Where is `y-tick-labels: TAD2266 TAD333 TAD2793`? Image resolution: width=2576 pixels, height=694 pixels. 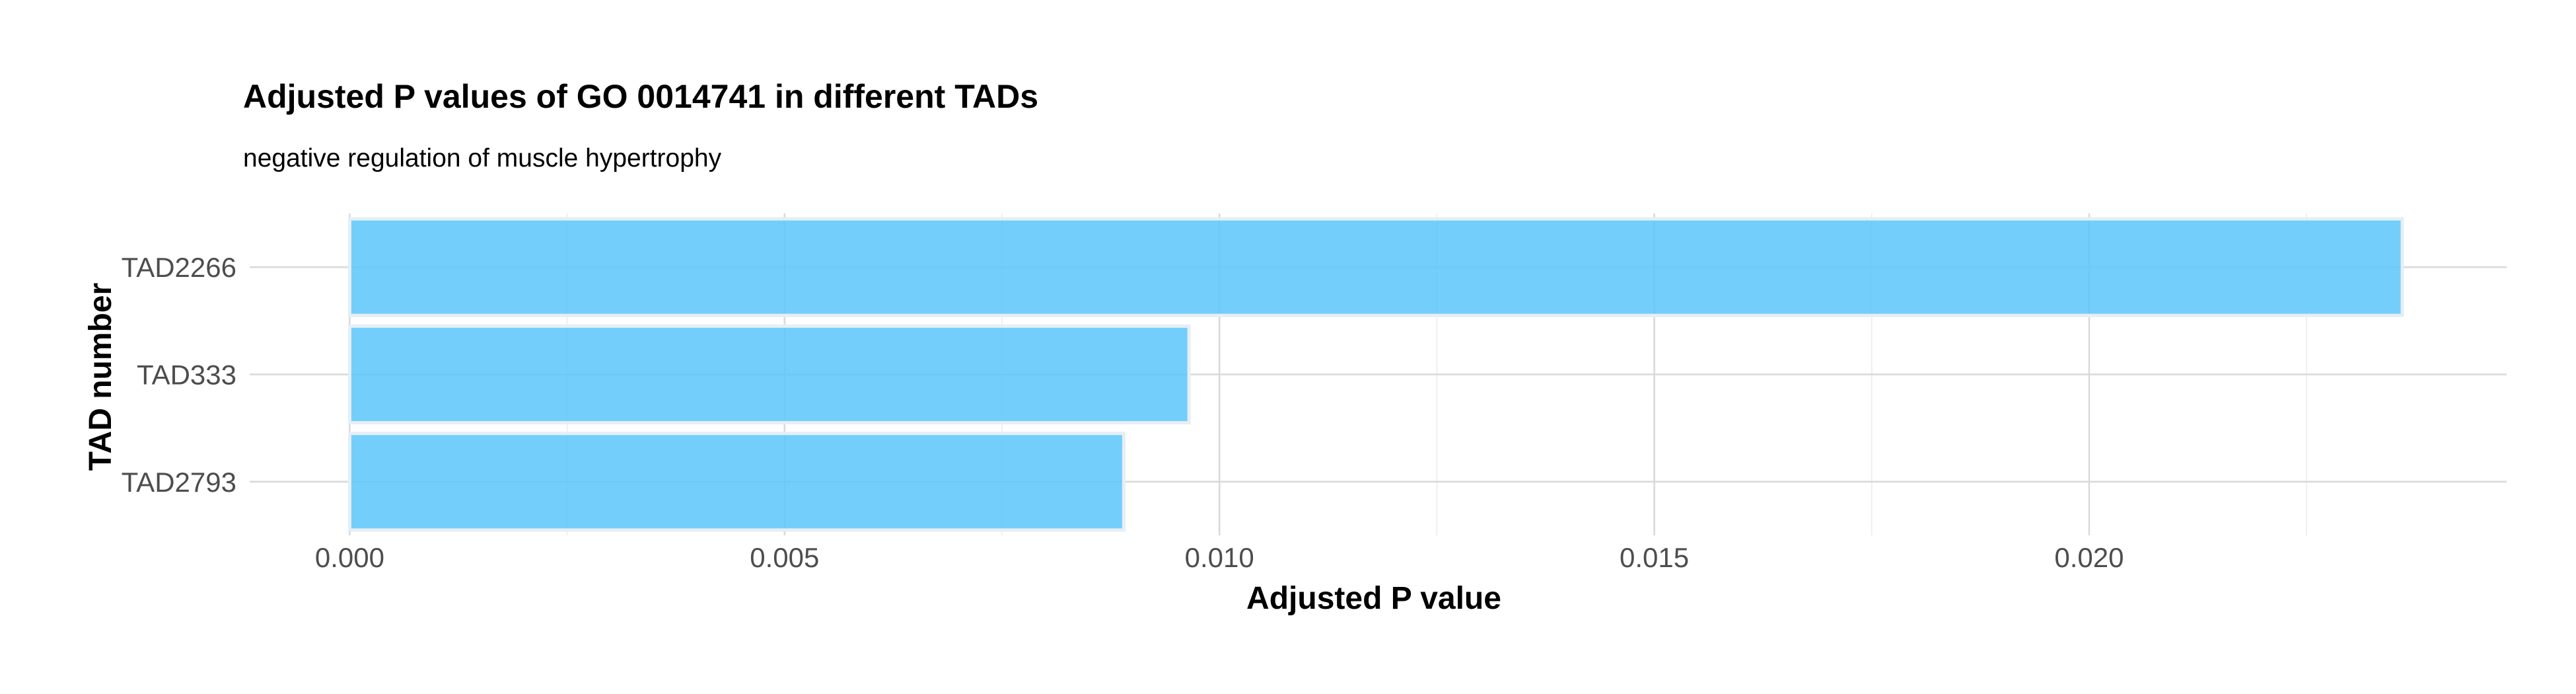
y-tick-labels: TAD2266 TAD333 TAD2793 is located at coordinates (179, 375).